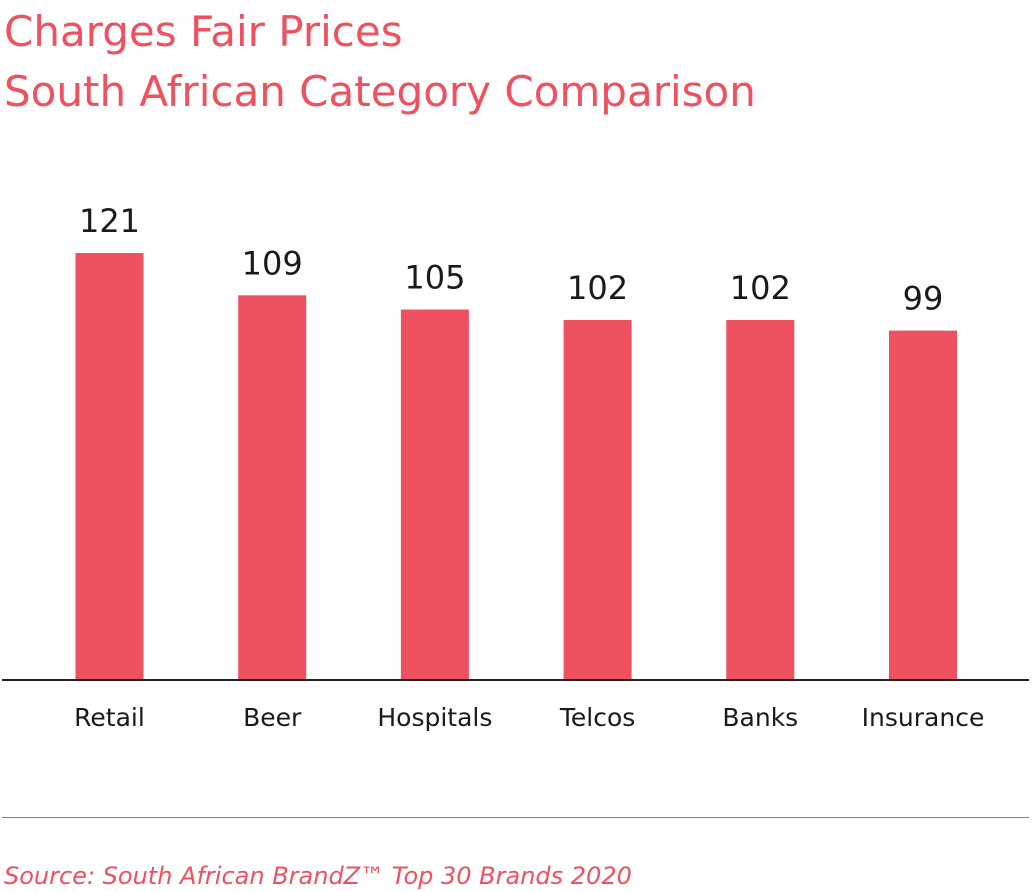 Image resolution: width=1035 pixels, height=891 pixels. I want to click on bar-banks, so click(760, 500).